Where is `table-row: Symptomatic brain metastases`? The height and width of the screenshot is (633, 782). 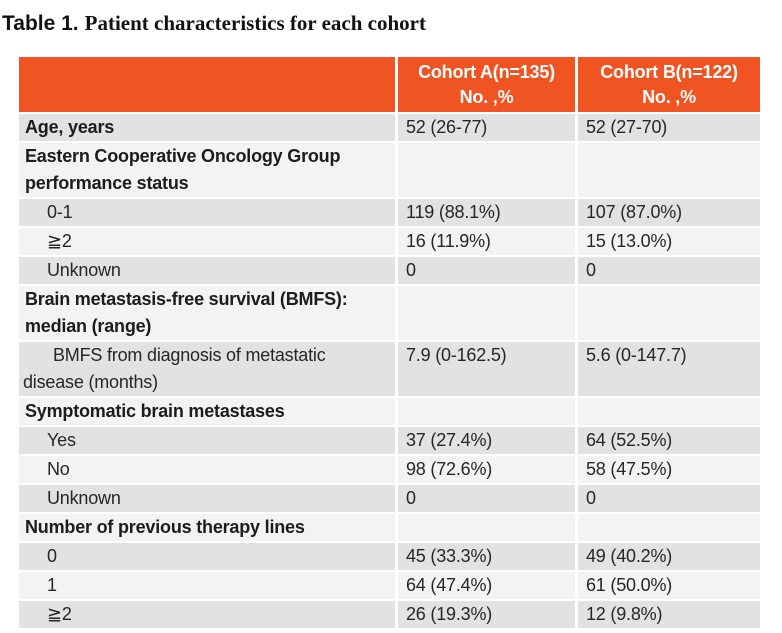 table-row: Symptomatic brain metastases is located at coordinates (389, 410).